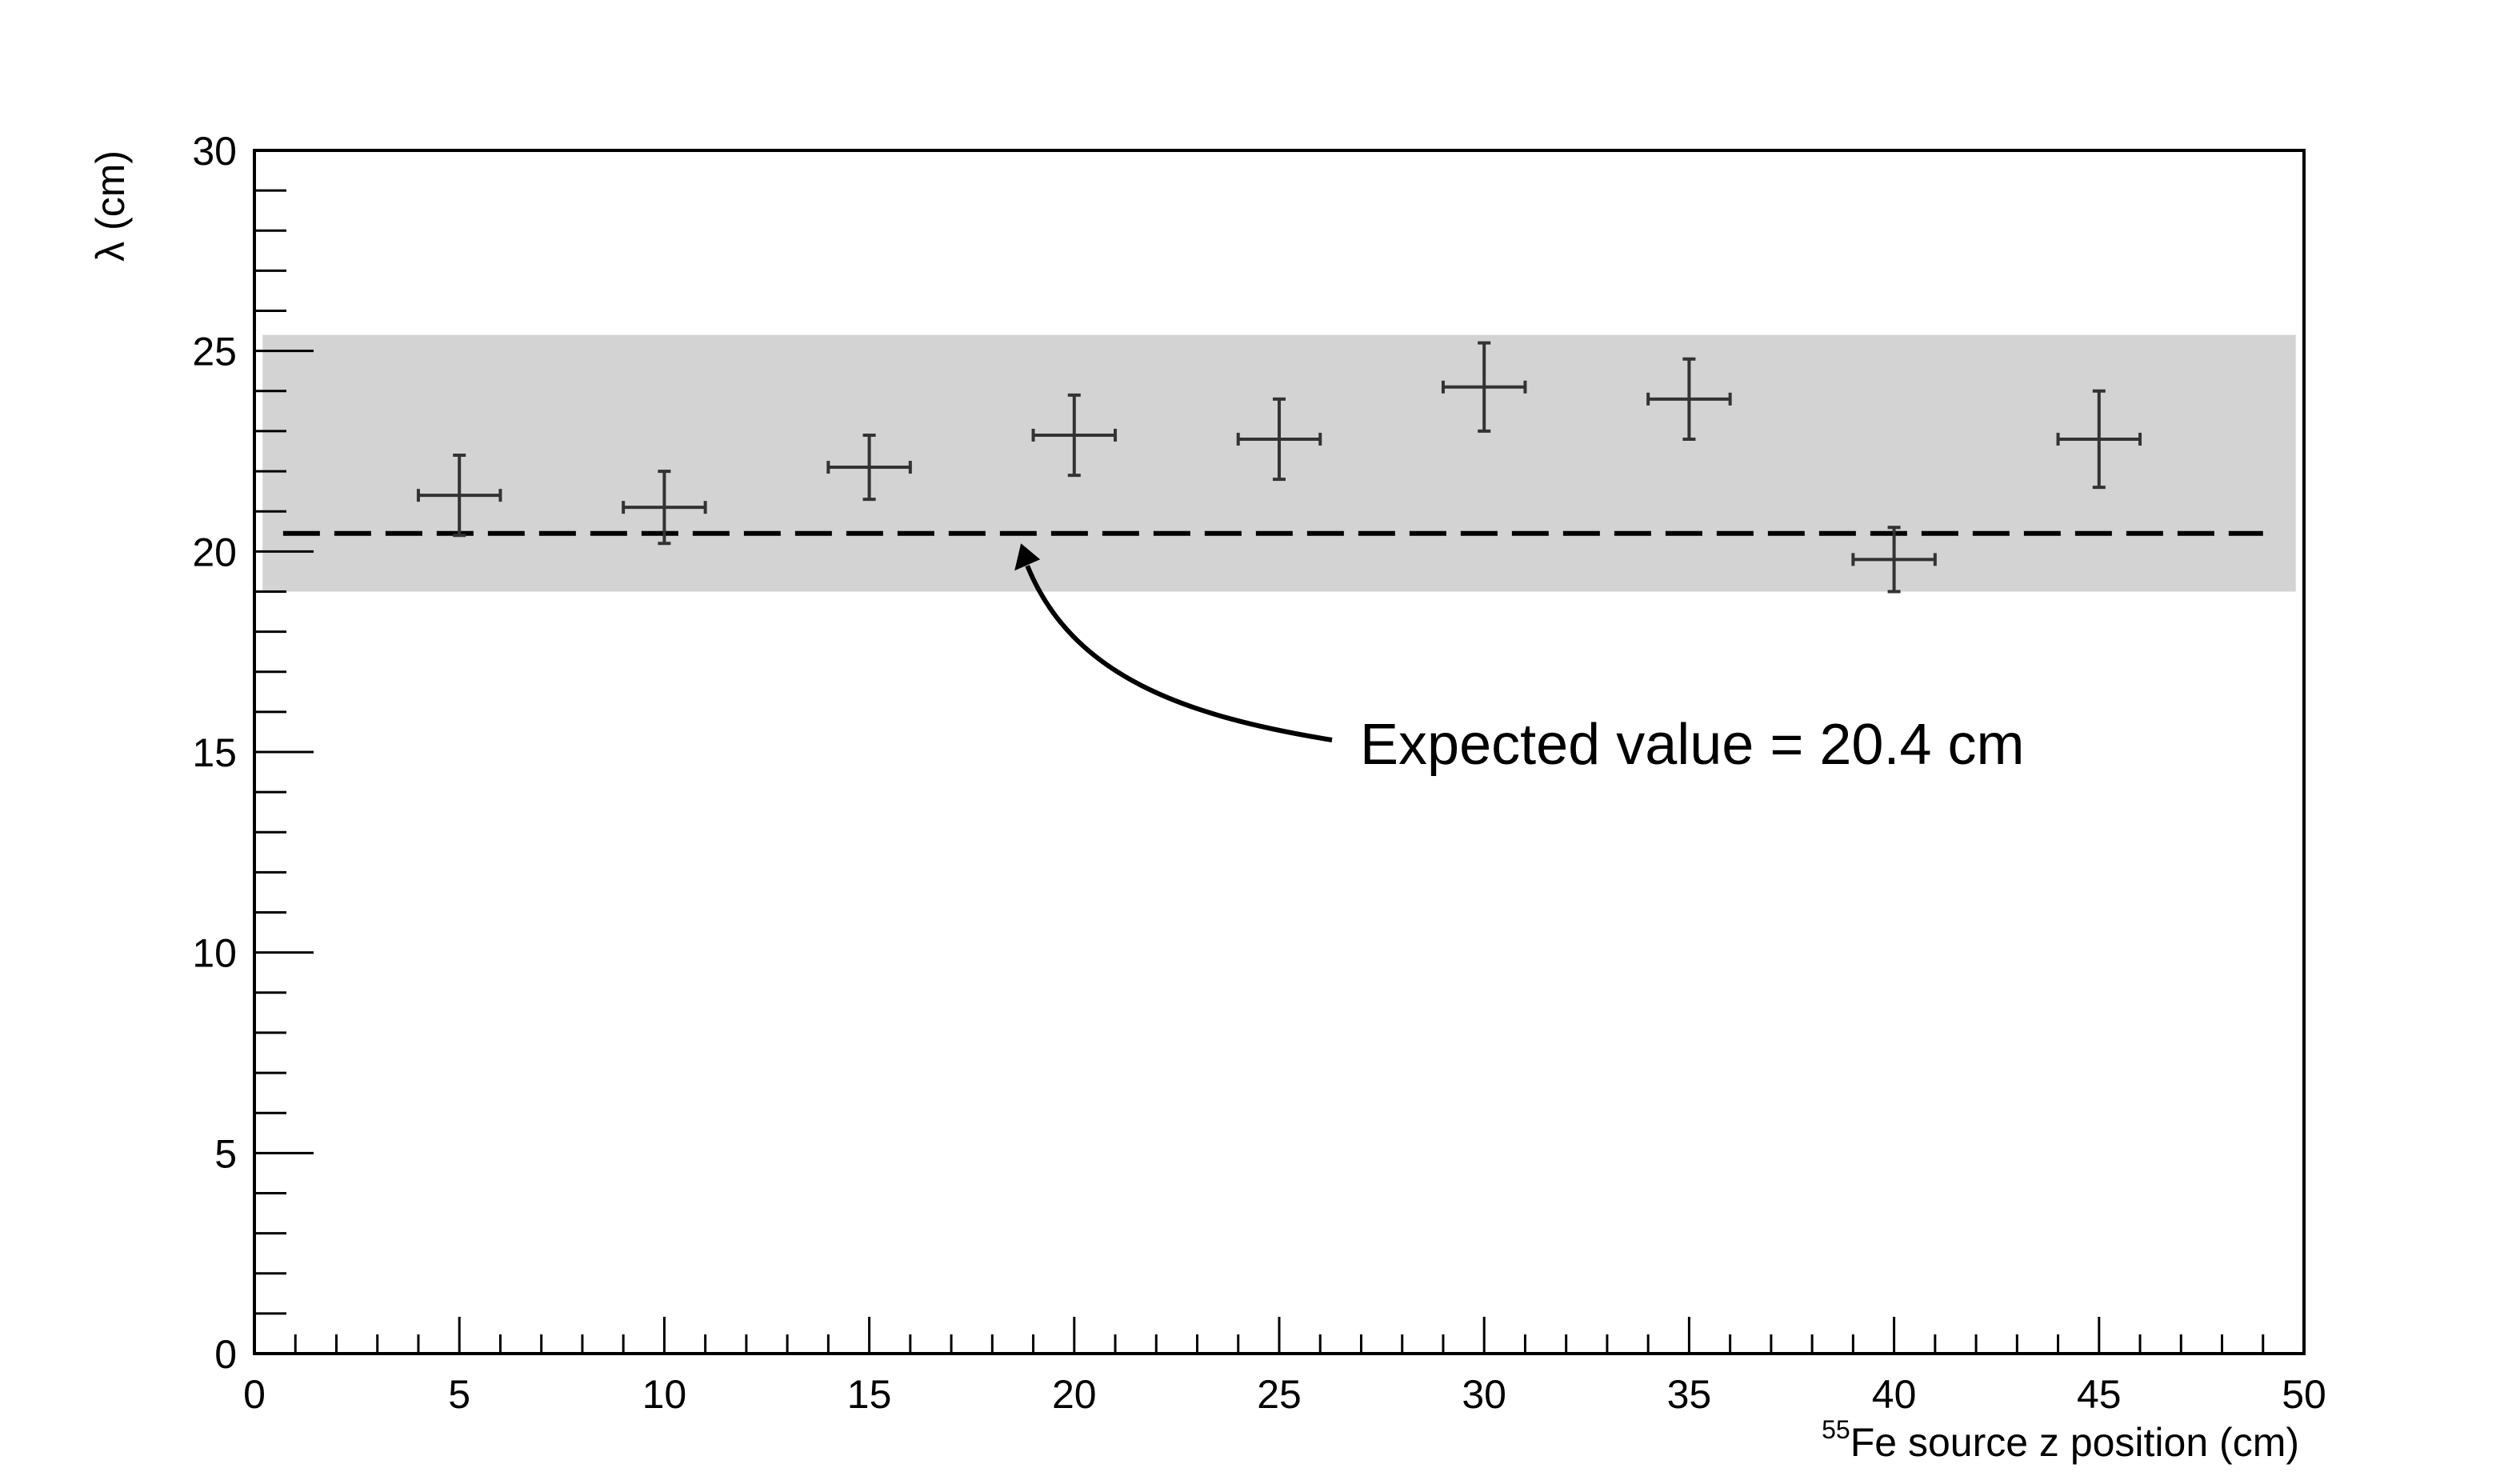 The image size is (2520, 1480). Describe the element at coordinates (1836, 1429) in the screenshot. I see `x-axis-title-superscript: 55` at that location.